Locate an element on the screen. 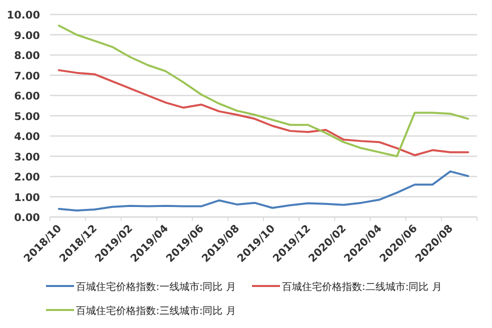 This screenshot has width=492, height=328. y-tick-label: 0.00 is located at coordinates (27, 218).